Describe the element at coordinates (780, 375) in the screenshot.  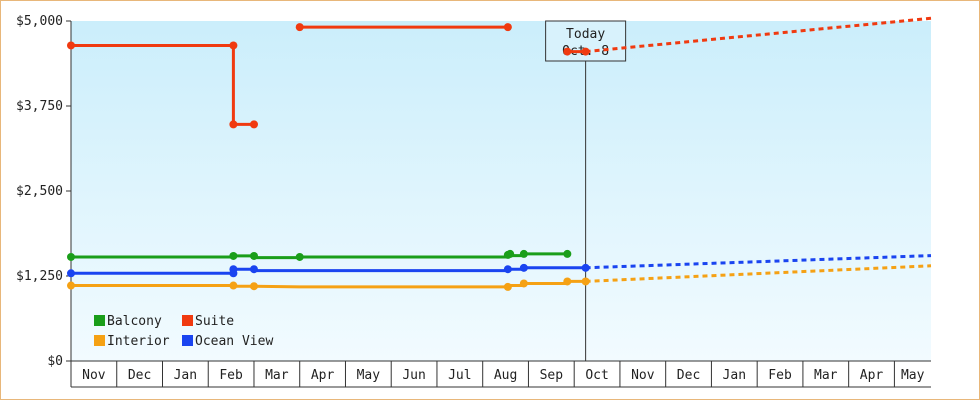
I see `x-month-label-15: Feb` at that location.